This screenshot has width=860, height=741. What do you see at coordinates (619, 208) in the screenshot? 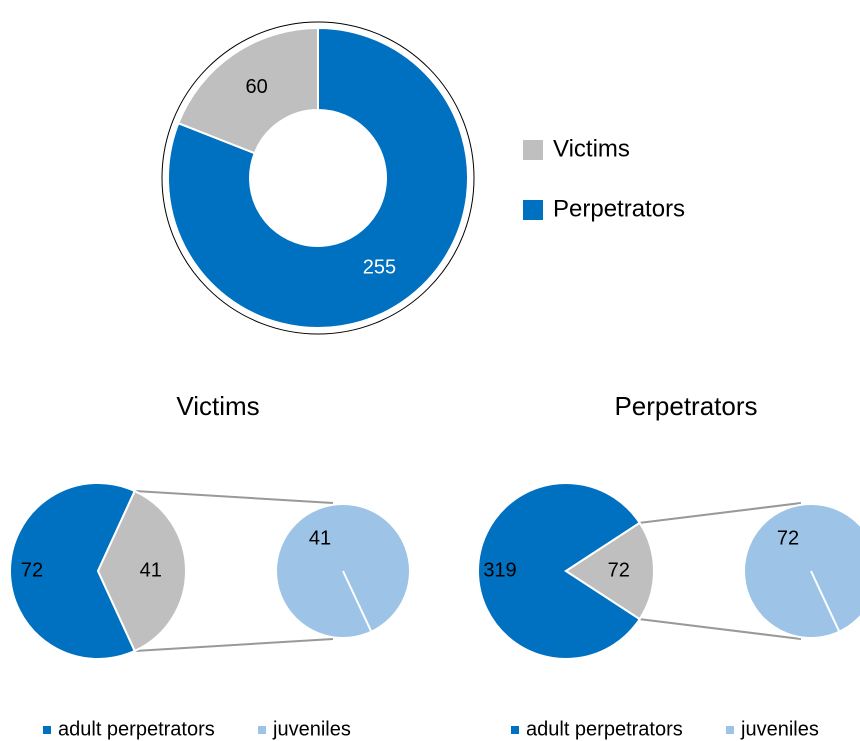
I see `legend-label: Perpetrators` at bounding box center [619, 208].